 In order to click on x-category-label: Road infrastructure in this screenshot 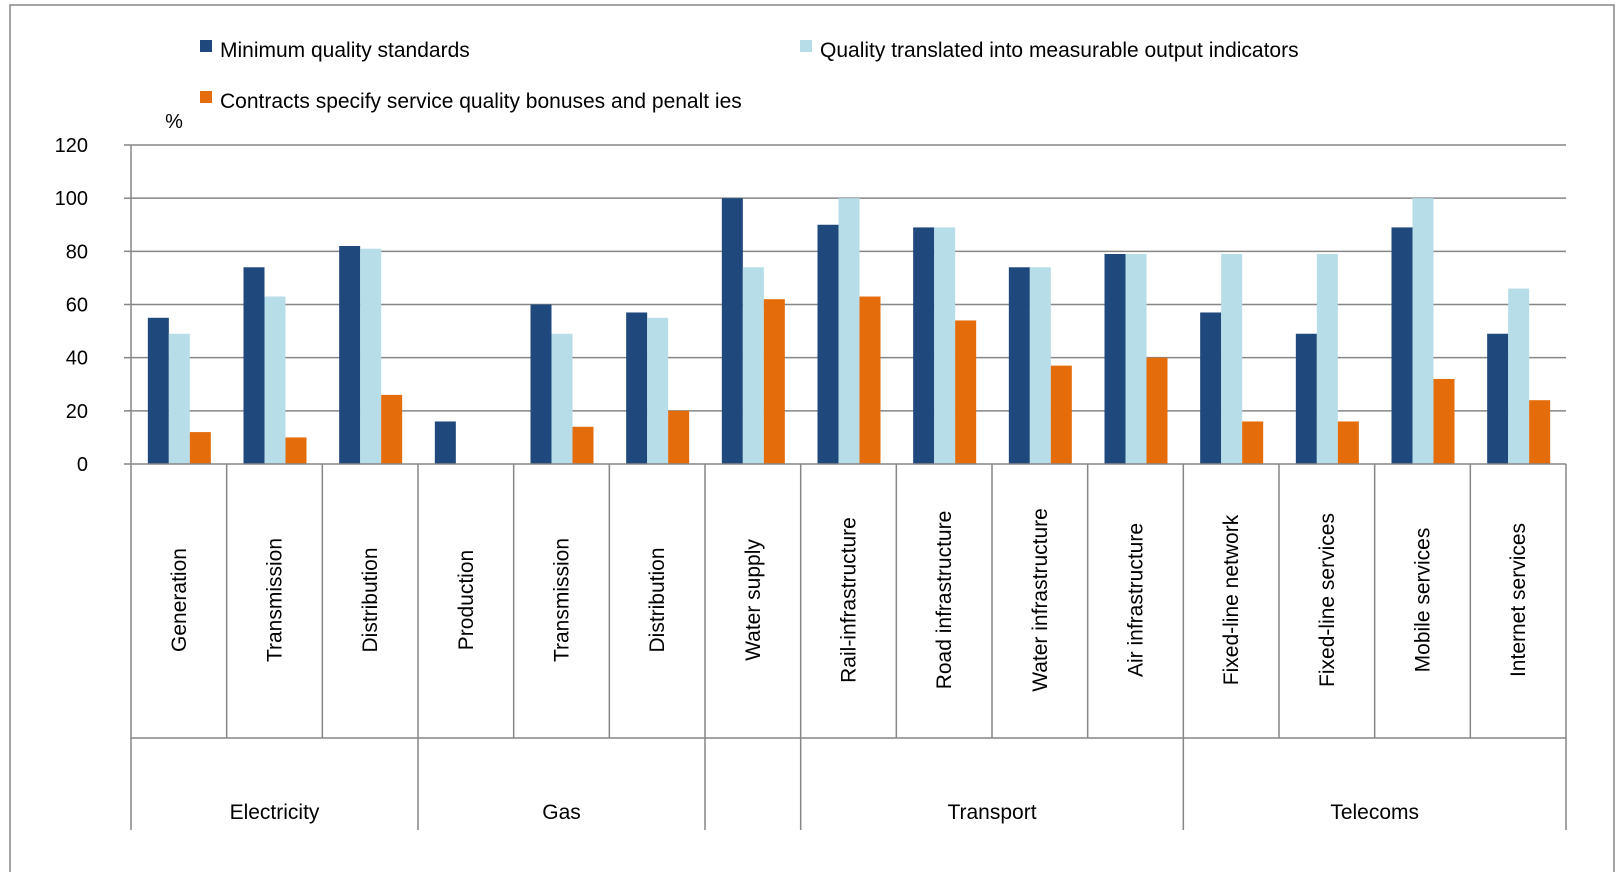, I will do `click(944, 600)`.